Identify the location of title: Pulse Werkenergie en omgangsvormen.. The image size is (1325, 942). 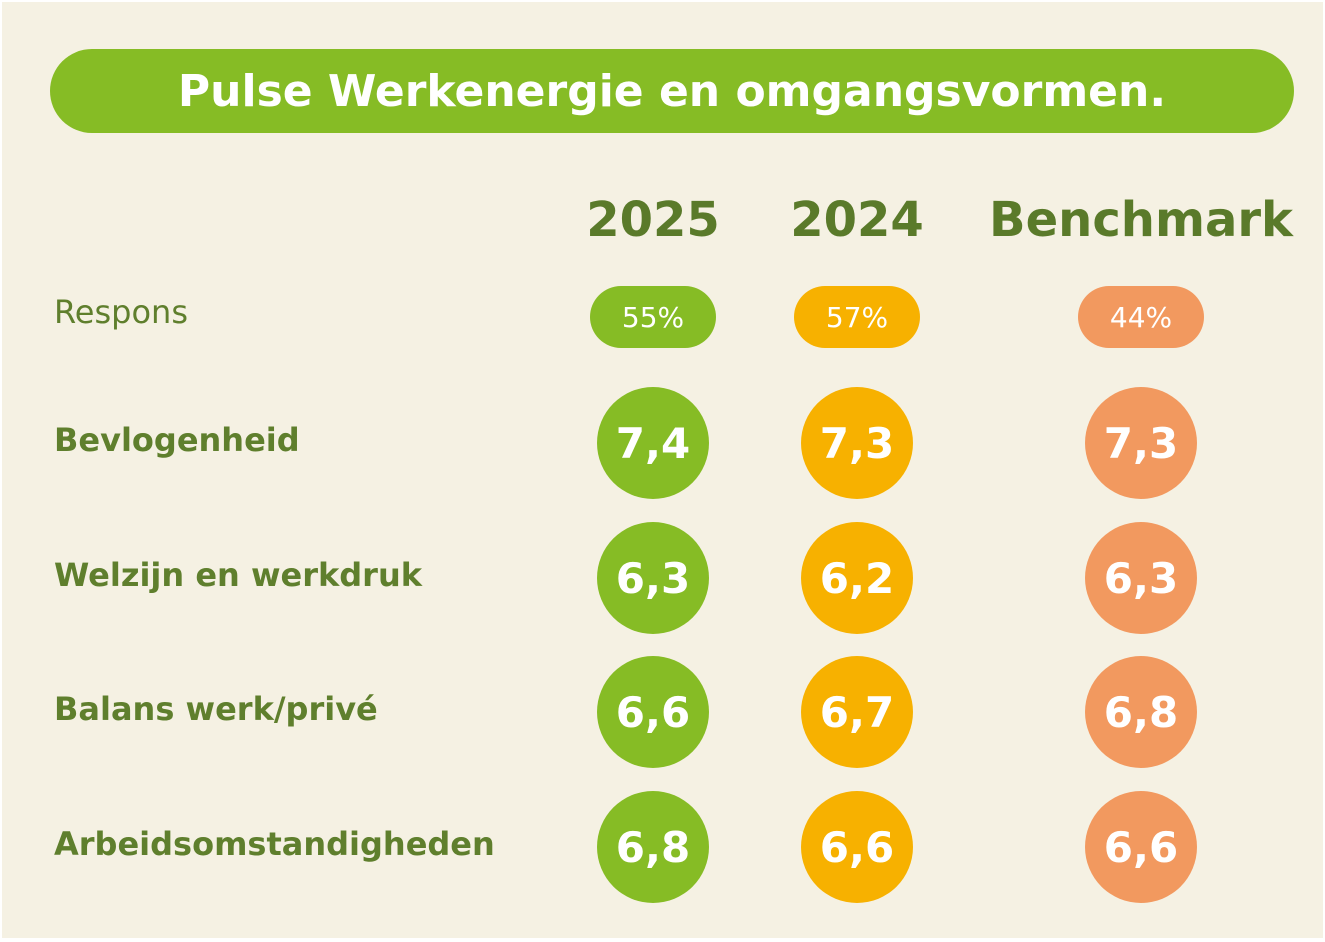
(672, 91).